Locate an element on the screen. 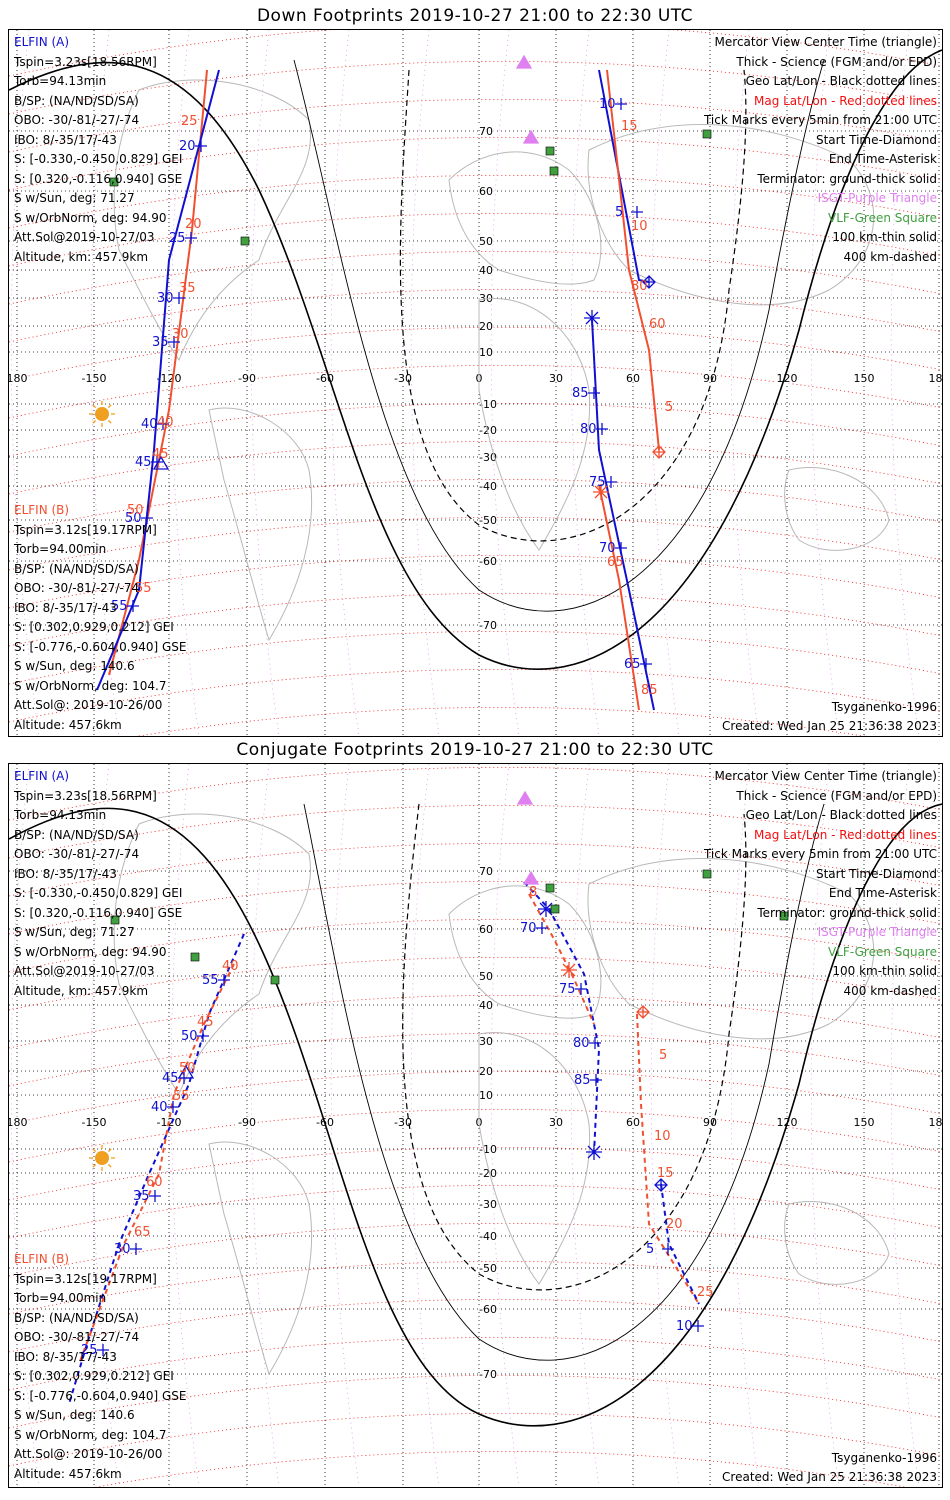  track-label-elfin-b: 25 is located at coordinates (705, 1292).